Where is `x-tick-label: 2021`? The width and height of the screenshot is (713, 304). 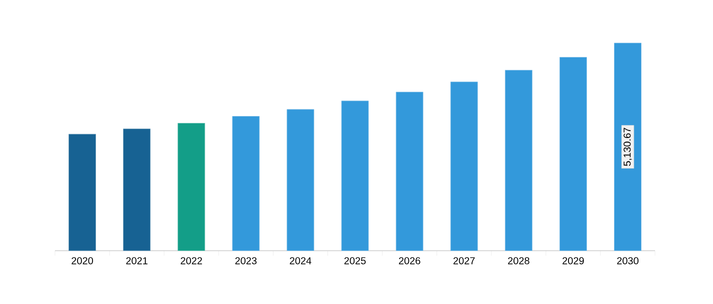
x-tick-label: 2021 is located at coordinates (137, 260).